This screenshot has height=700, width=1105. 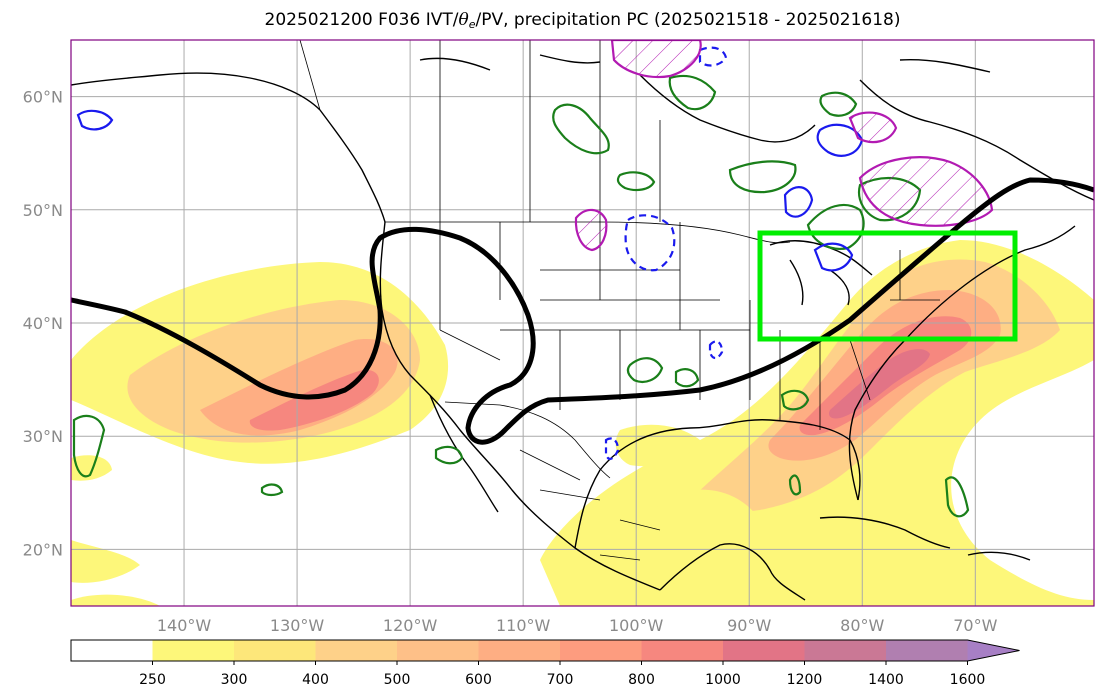 I want to click on lon-label-140: 140°W, so click(x=184, y=625).